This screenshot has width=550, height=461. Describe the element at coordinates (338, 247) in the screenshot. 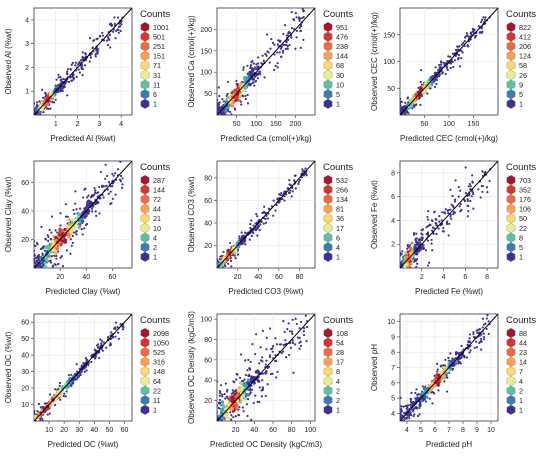

I see `legend-count-label: 4` at that location.